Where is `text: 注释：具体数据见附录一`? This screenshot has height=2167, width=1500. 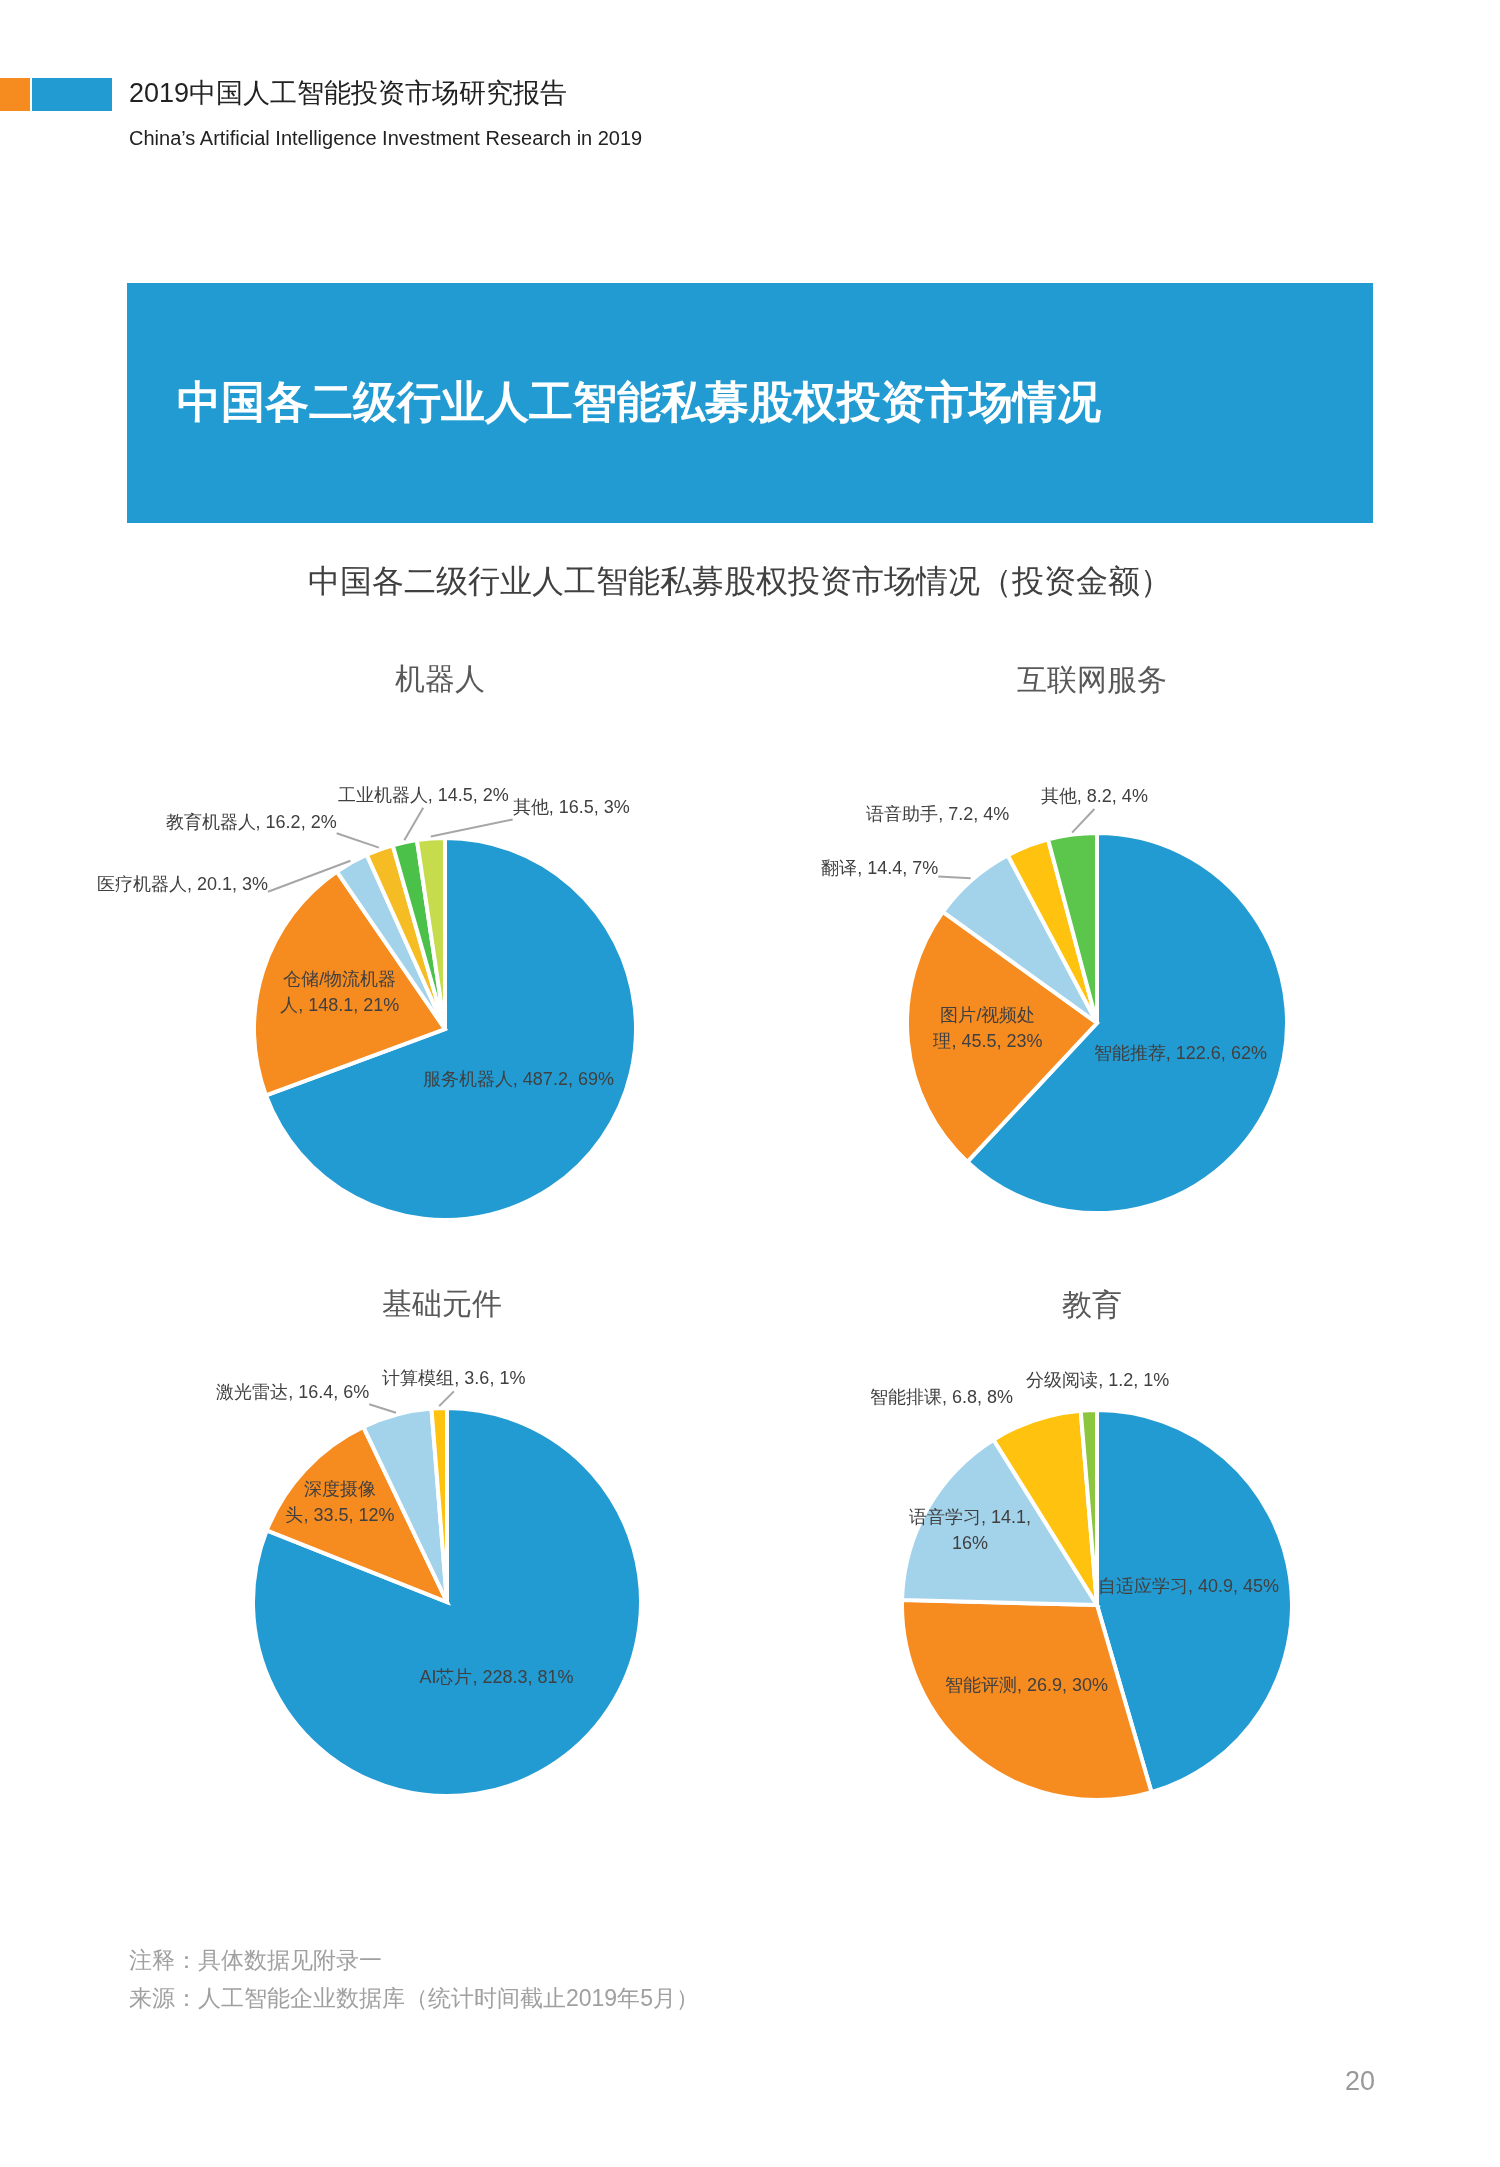 text: 注释：具体数据见附录一 is located at coordinates (255, 1960).